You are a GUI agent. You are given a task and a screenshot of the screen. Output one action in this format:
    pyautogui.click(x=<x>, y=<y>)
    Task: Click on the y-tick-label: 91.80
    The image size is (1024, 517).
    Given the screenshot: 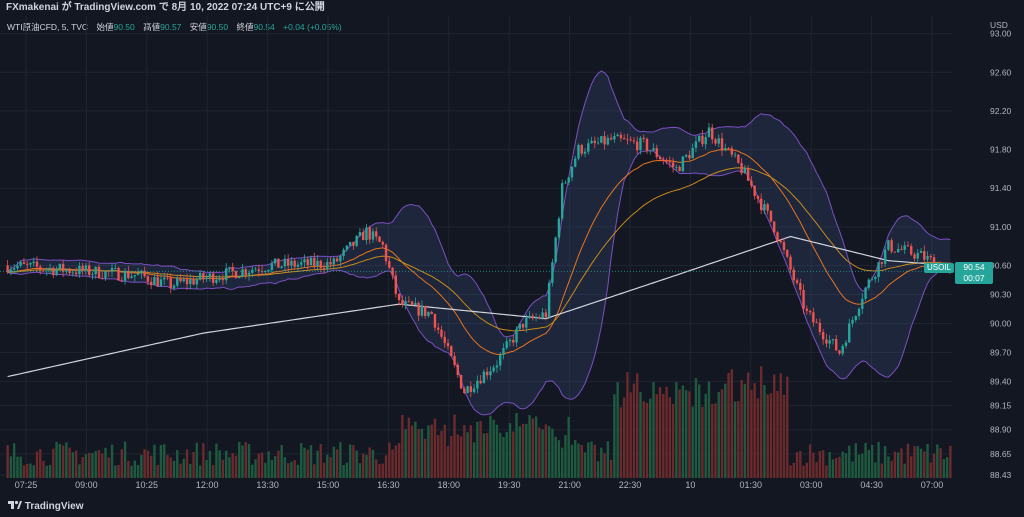 What is the action you would take?
    pyautogui.click(x=1001, y=150)
    